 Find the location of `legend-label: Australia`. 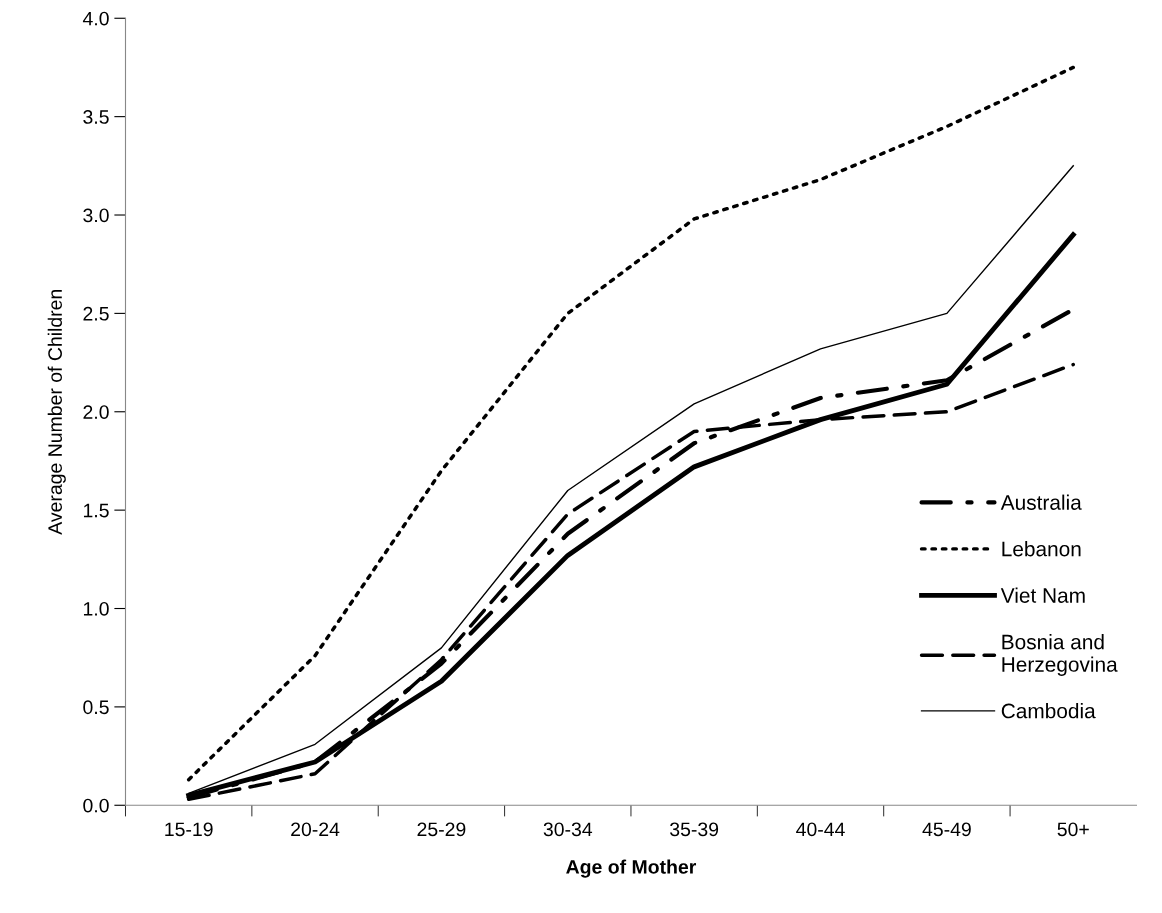

legend-label: Australia is located at coordinates (1041, 502).